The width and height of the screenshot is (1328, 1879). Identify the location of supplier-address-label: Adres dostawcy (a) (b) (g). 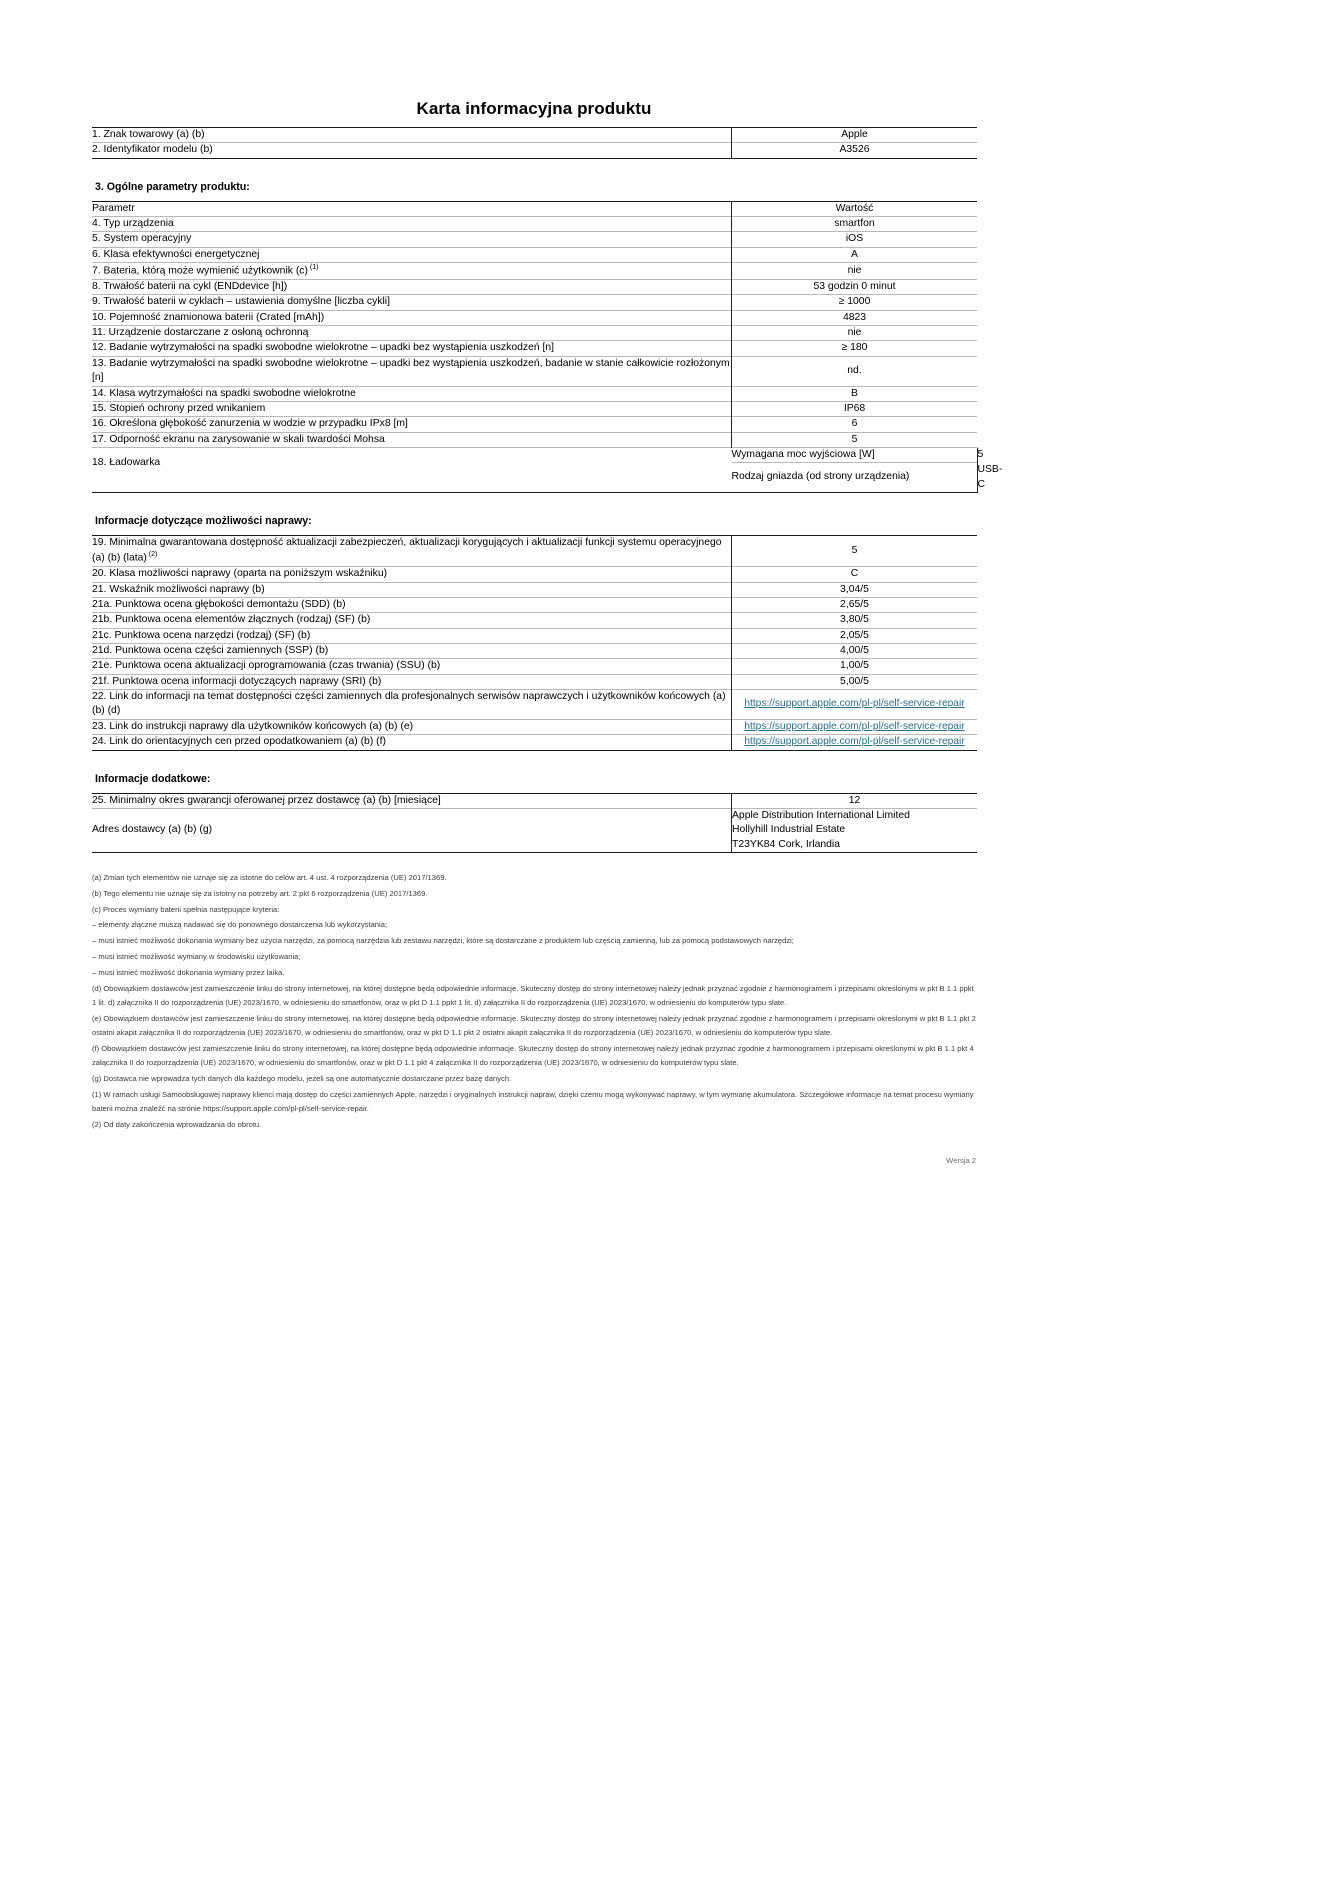
(412, 830).